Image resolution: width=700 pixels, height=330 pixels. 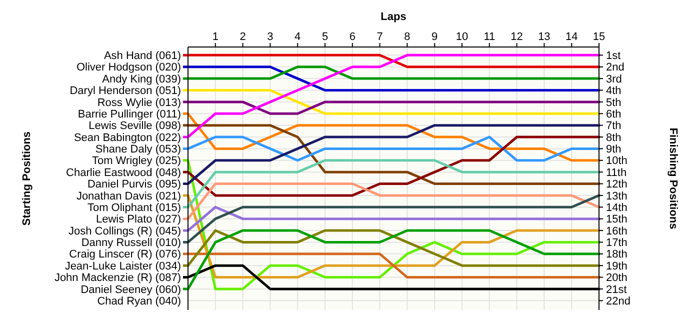 What do you see at coordinates (128, 68) in the screenshot?
I see `legend-label: Oliver Hodgson (020)` at bounding box center [128, 68].